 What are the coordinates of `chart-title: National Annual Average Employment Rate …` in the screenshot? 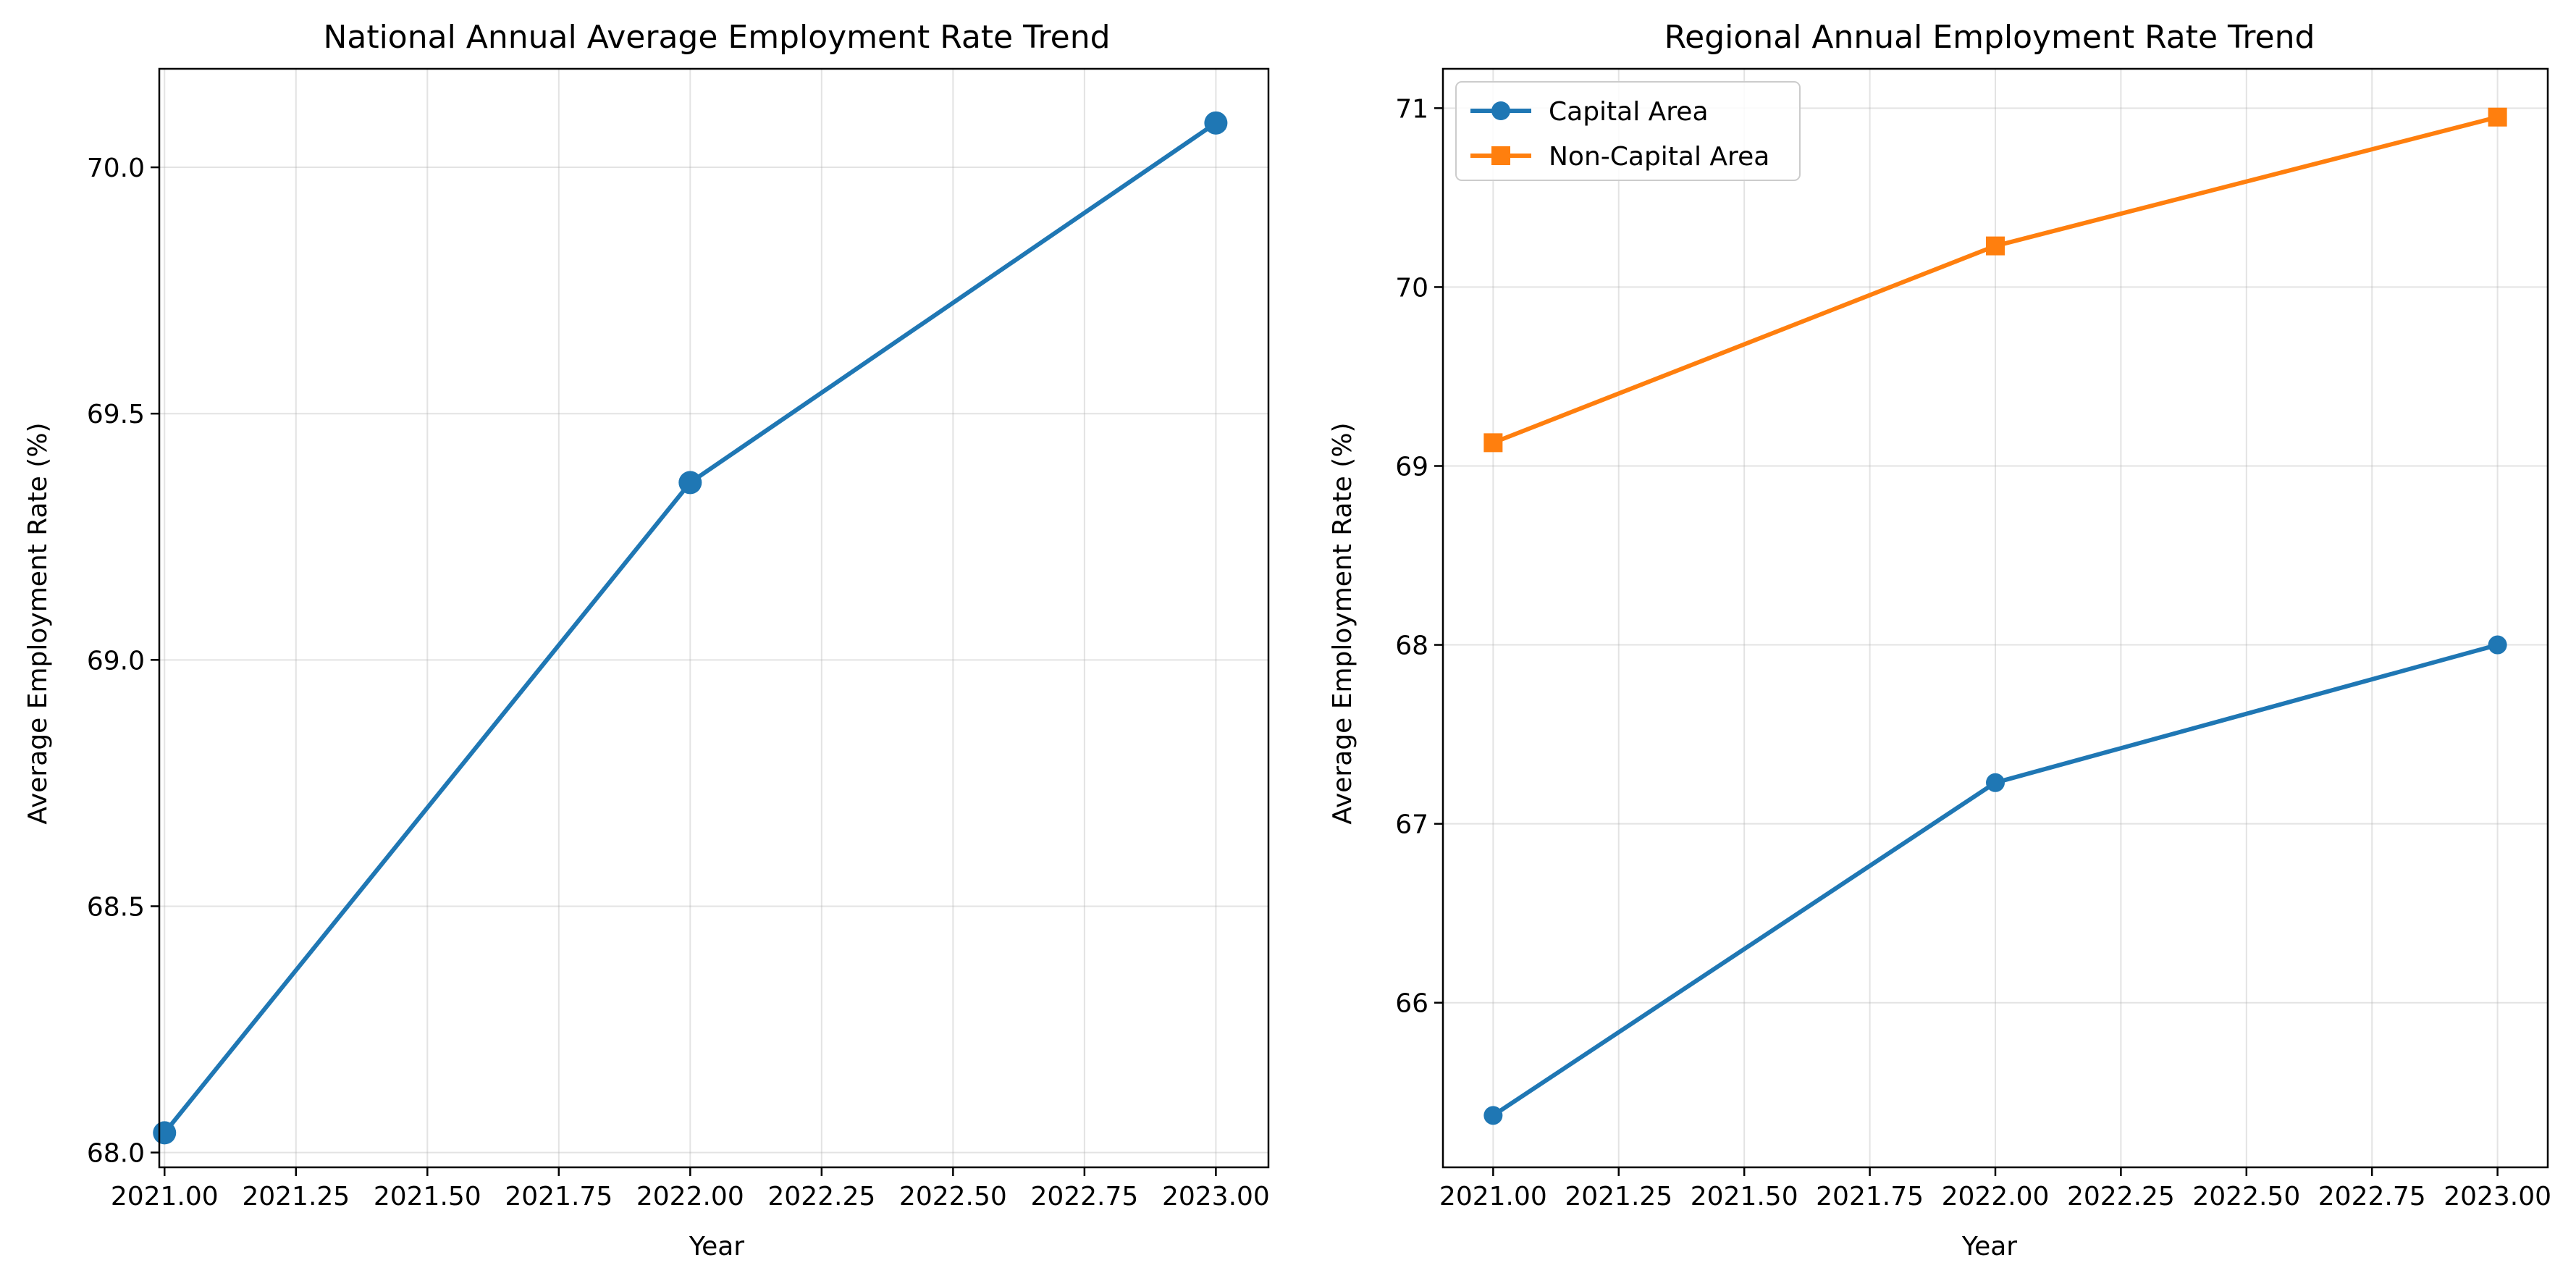 It's located at (716, 37).